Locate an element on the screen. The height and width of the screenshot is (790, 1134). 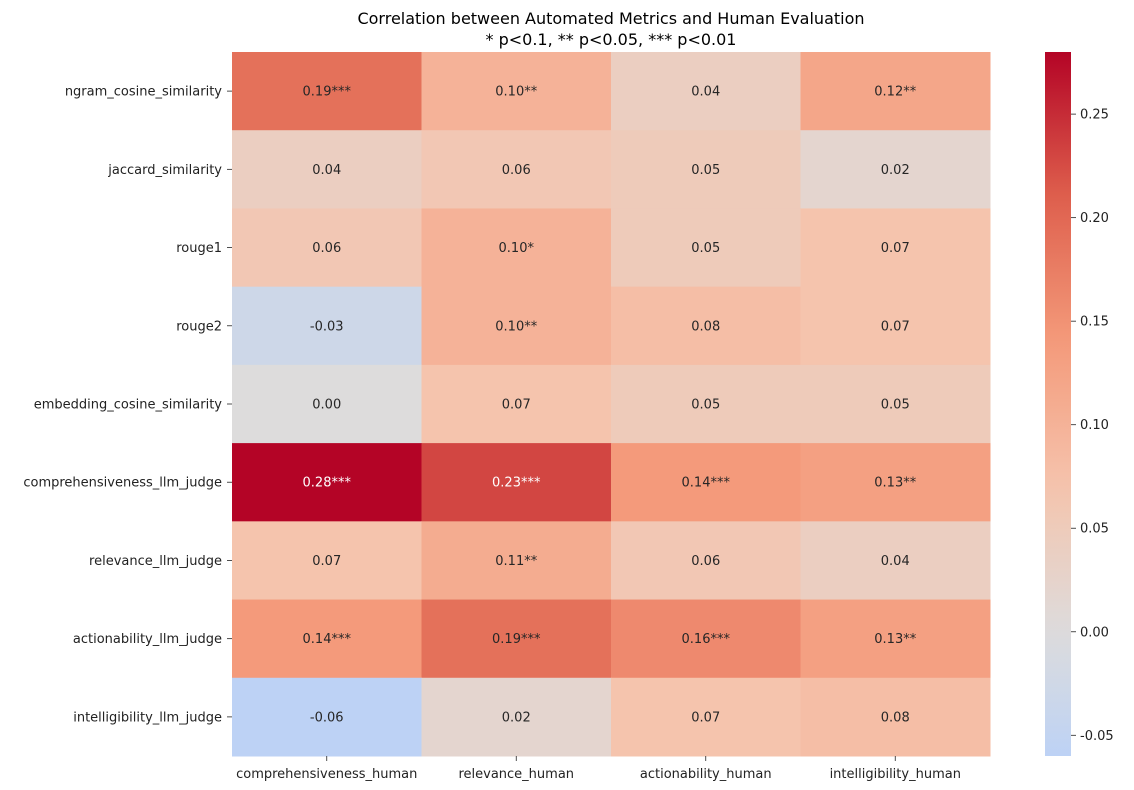
colorbar is located at coordinates (1058, 404).